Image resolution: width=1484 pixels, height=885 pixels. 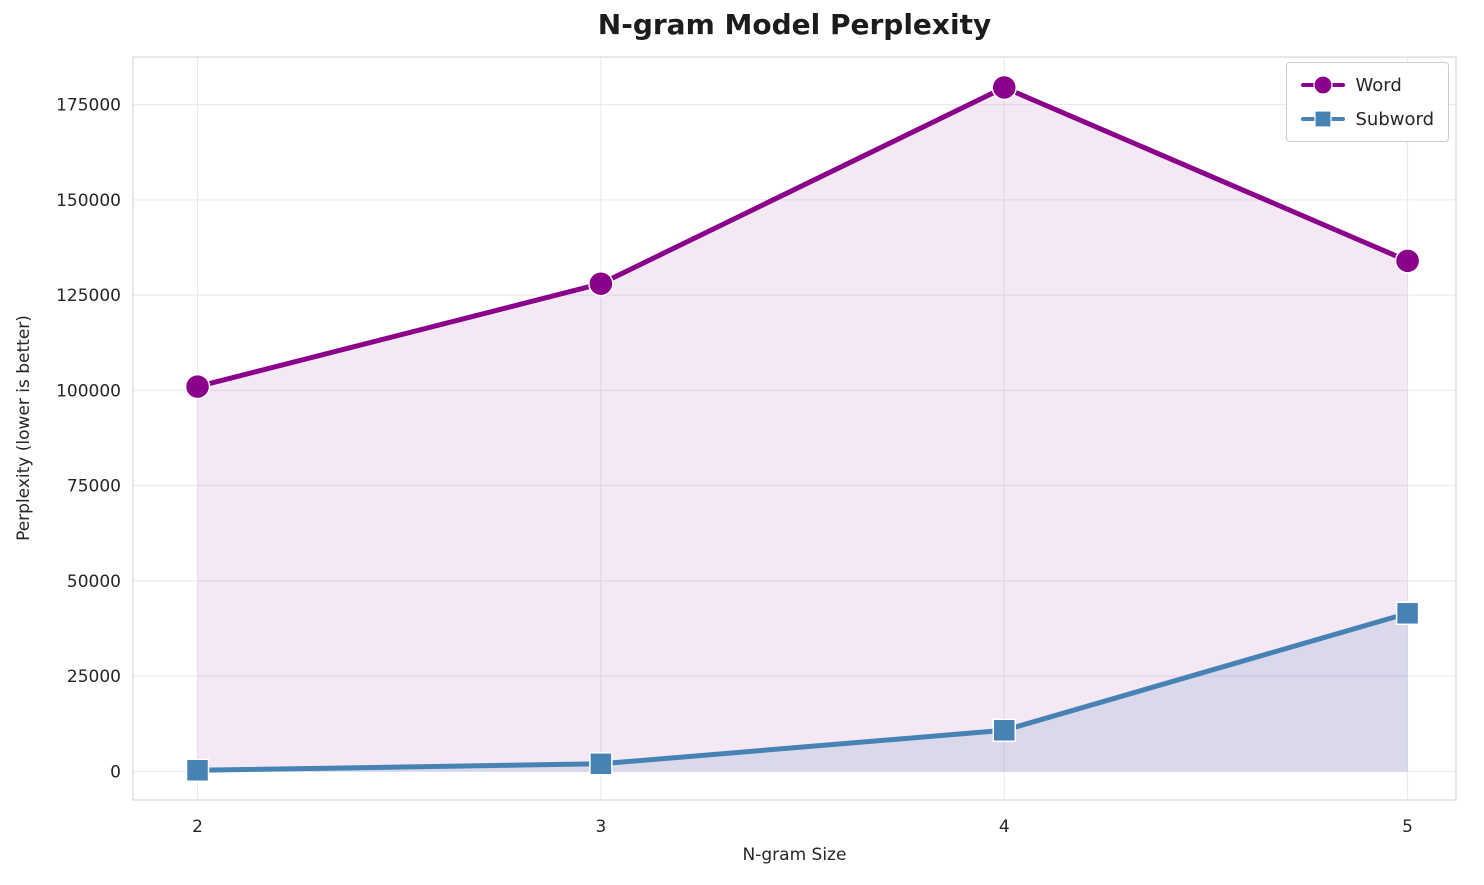 I want to click on legend-item-subword: Subword, so click(x=1367, y=119).